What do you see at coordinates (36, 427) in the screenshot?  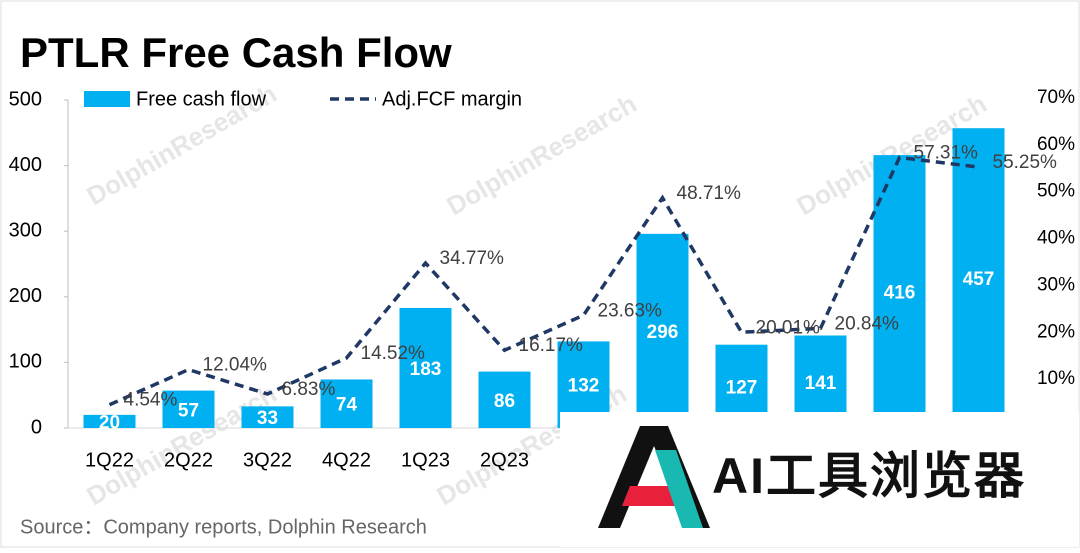 I see `y-tick-label: 0` at bounding box center [36, 427].